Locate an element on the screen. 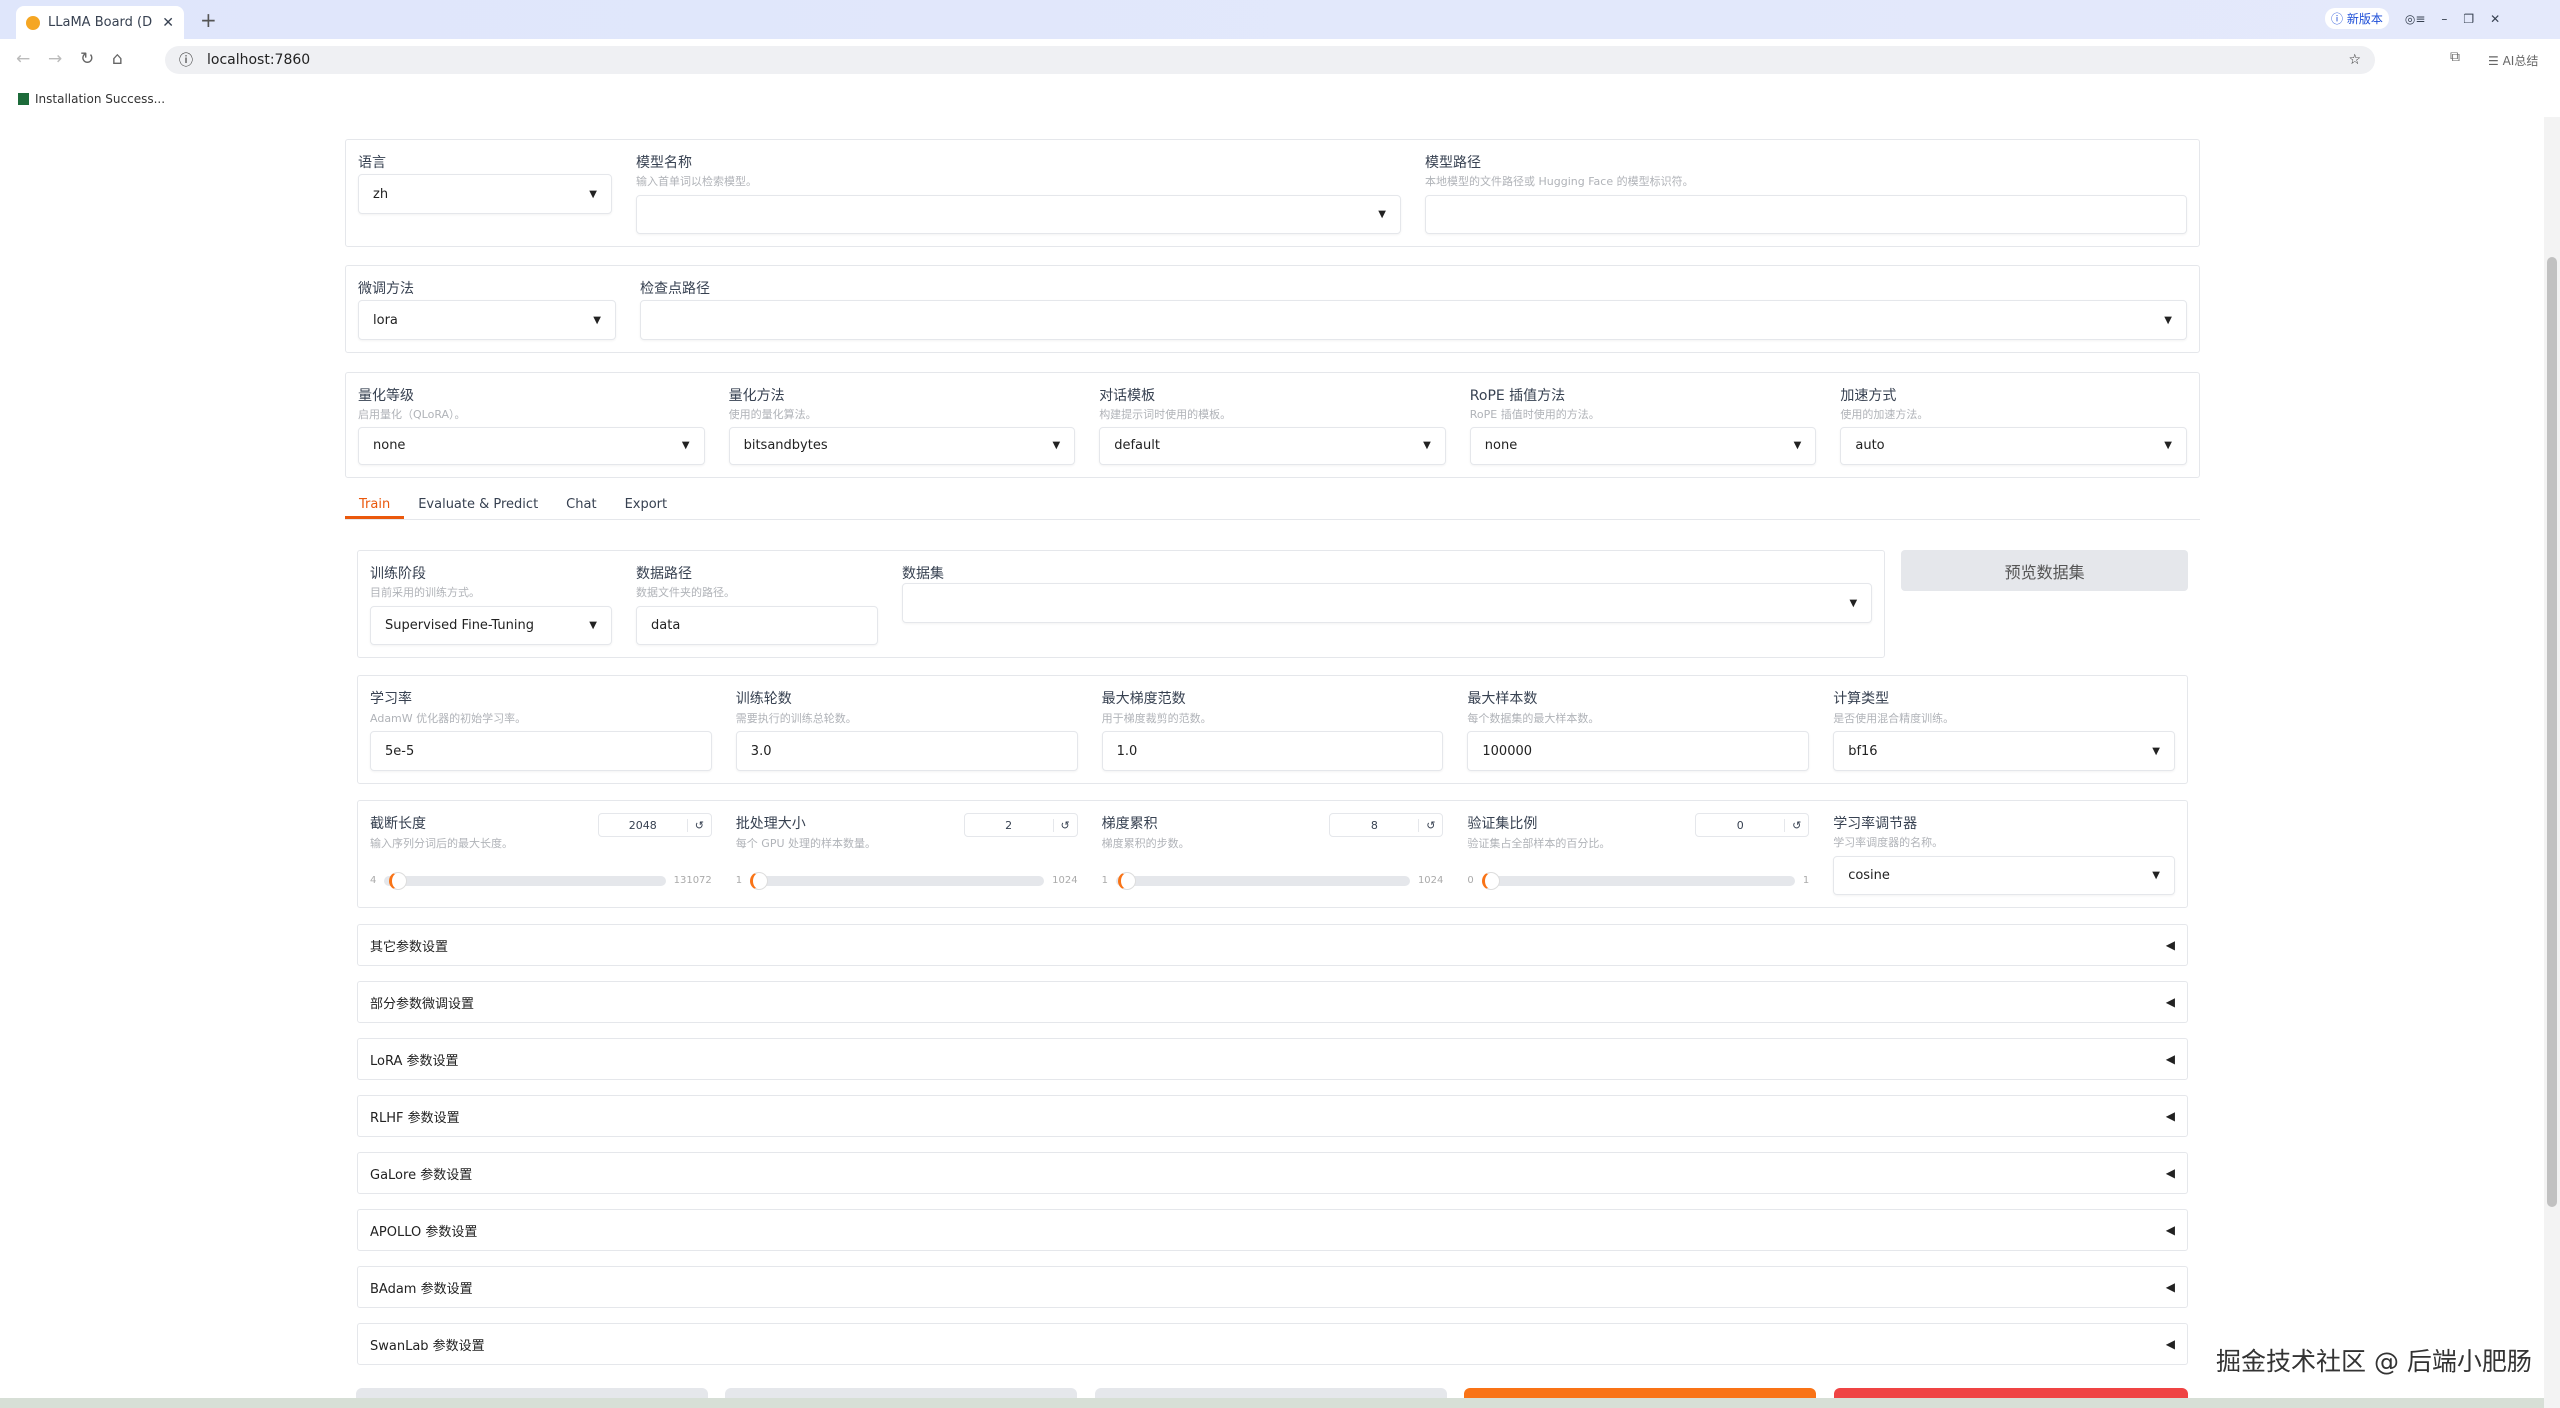  lr-desc: AdamW 优化器的初始学习率。 is located at coordinates (448, 718).